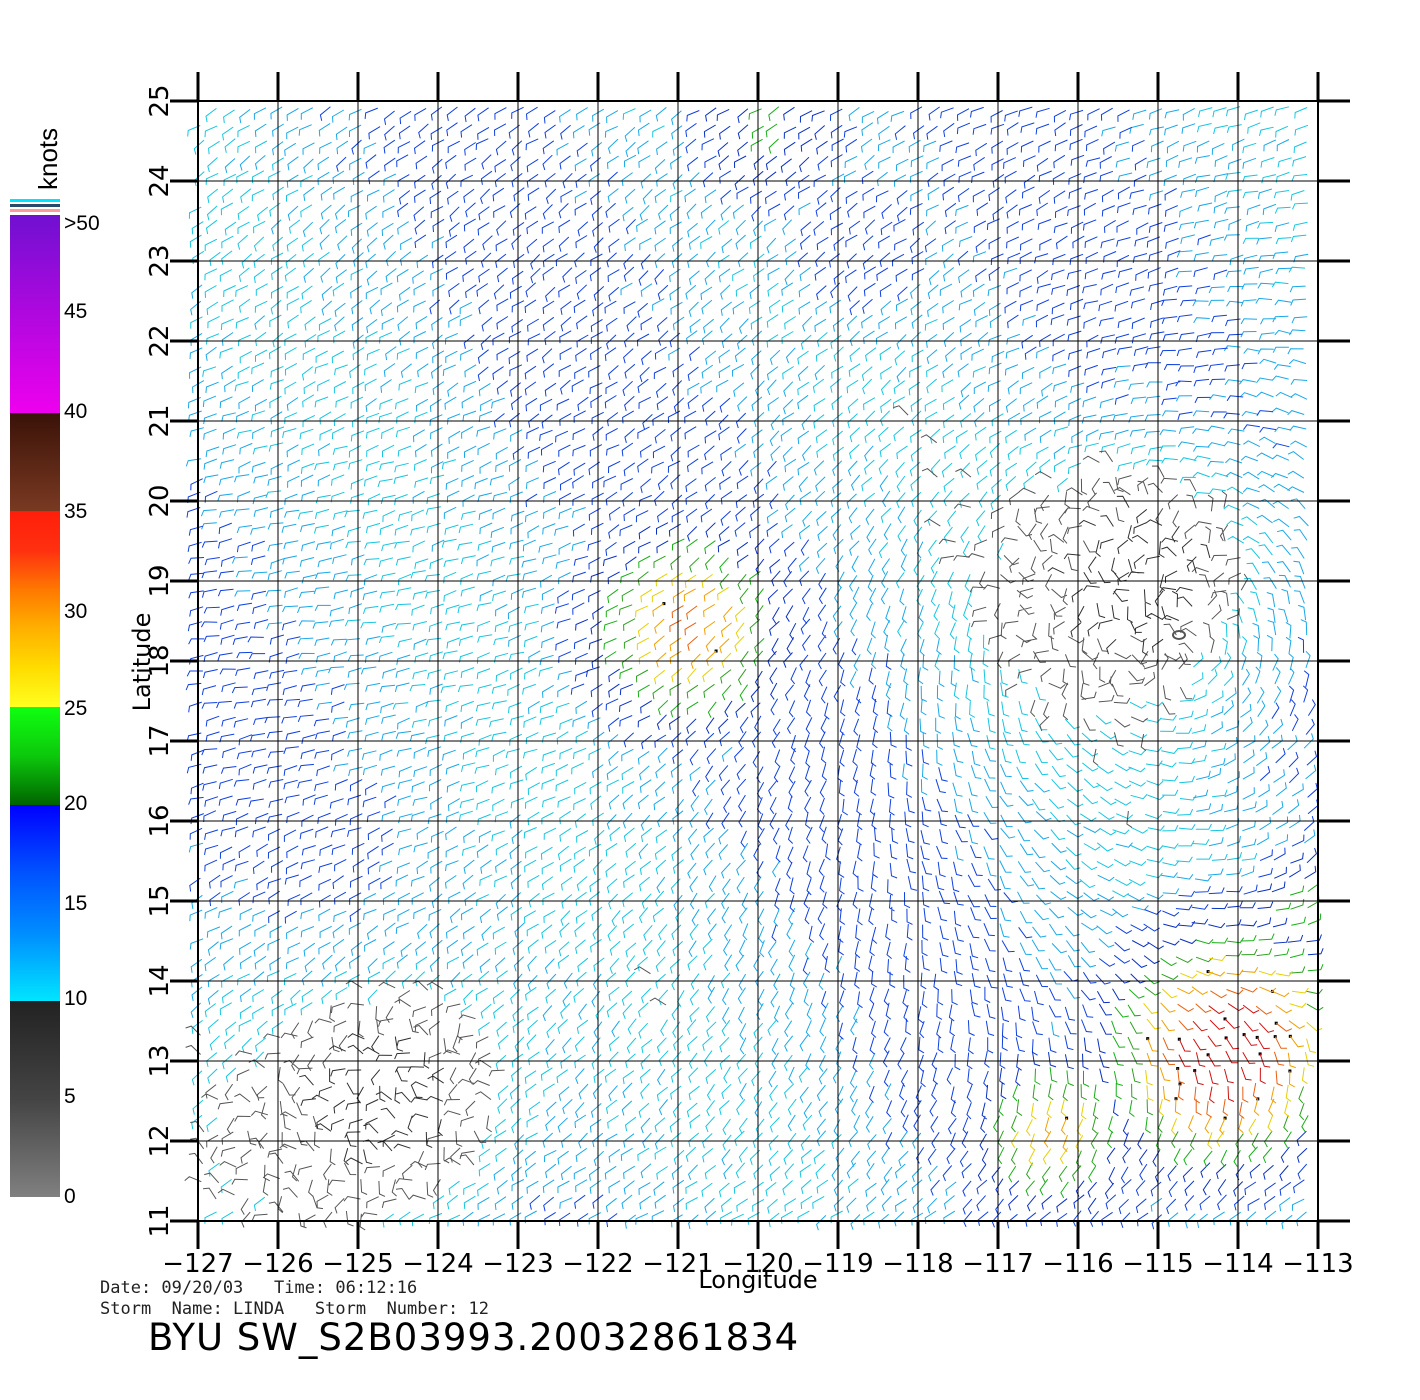 The width and height of the screenshot is (1420, 1400). I want to click on latitude-tick-label: 15, so click(160, 900).